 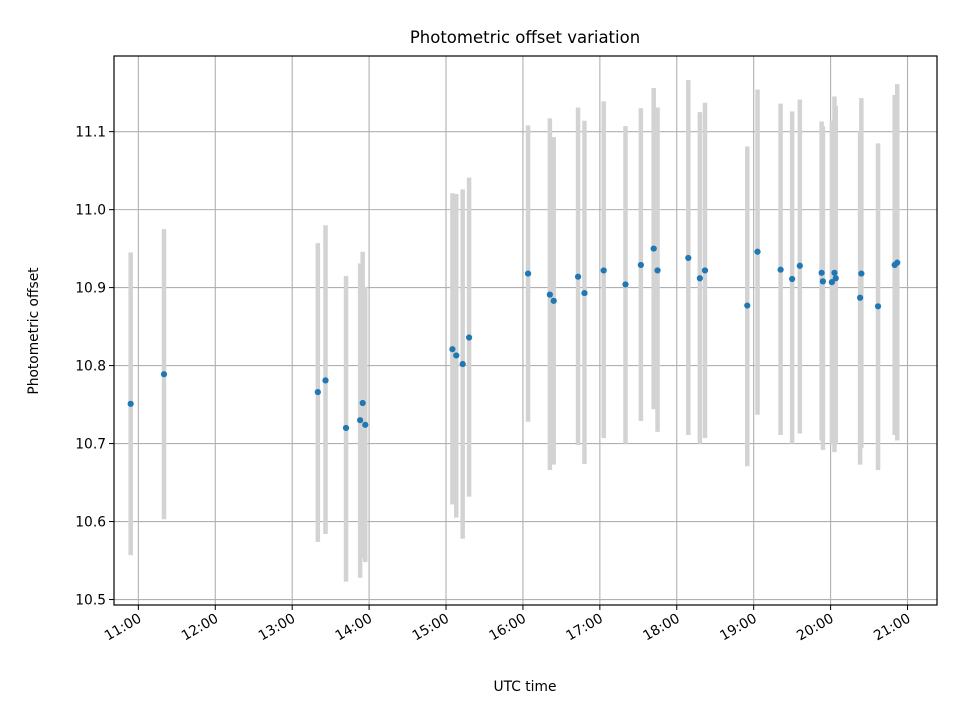 I want to click on chart-title: Photometric offset variation, so click(x=525, y=37).